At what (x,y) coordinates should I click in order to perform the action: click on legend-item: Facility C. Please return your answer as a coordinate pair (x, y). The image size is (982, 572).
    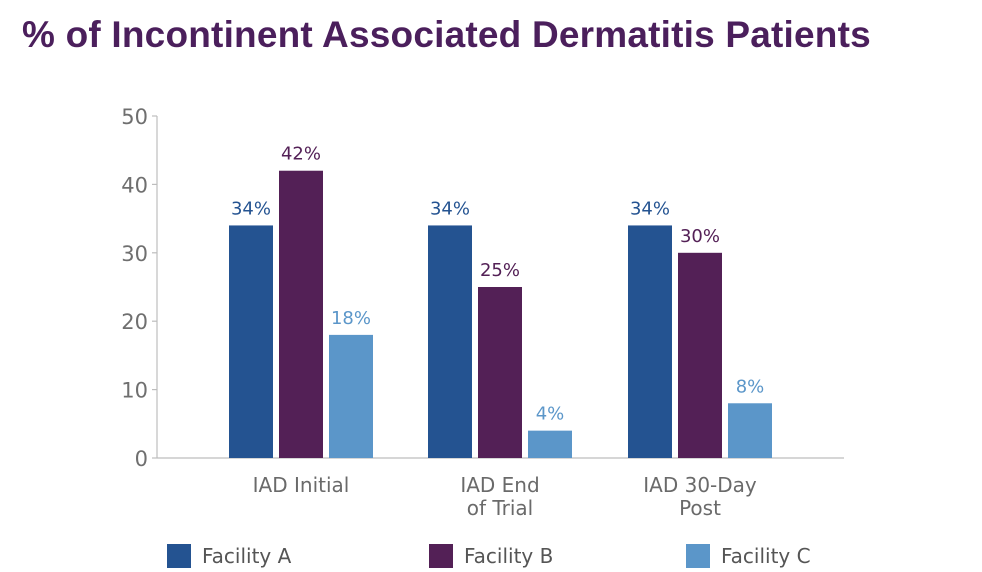
    Looking at the image, I should click on (748, 556).